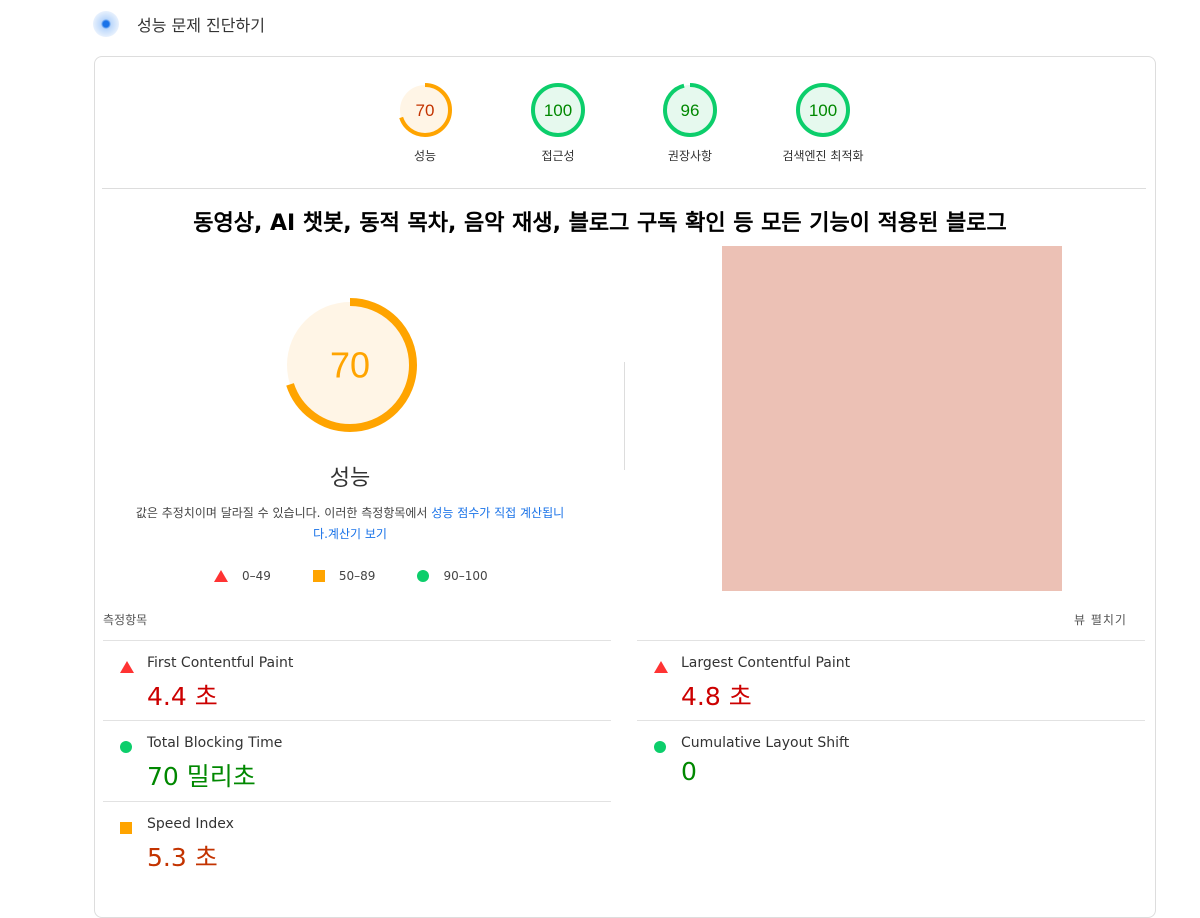 The image size is (1200, 918). Describe the element at coordinates (318, 576) in the screenshot. I see `square-icon` at that location.